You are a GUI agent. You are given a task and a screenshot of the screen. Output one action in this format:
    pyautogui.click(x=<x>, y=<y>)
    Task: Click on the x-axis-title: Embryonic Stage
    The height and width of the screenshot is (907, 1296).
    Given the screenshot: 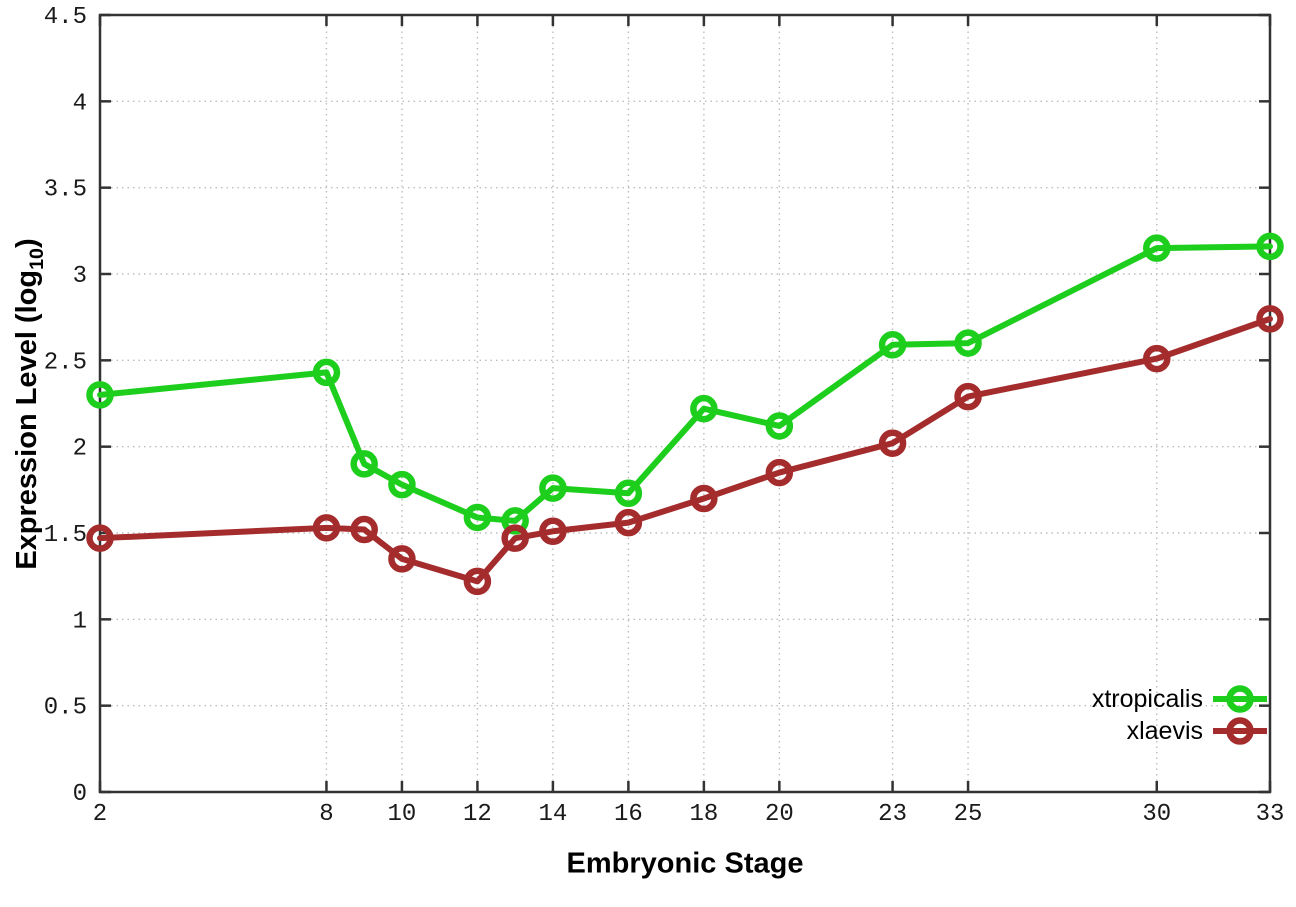 What is the action you would take?
    pyautogui.click(x=685, y=863)
    